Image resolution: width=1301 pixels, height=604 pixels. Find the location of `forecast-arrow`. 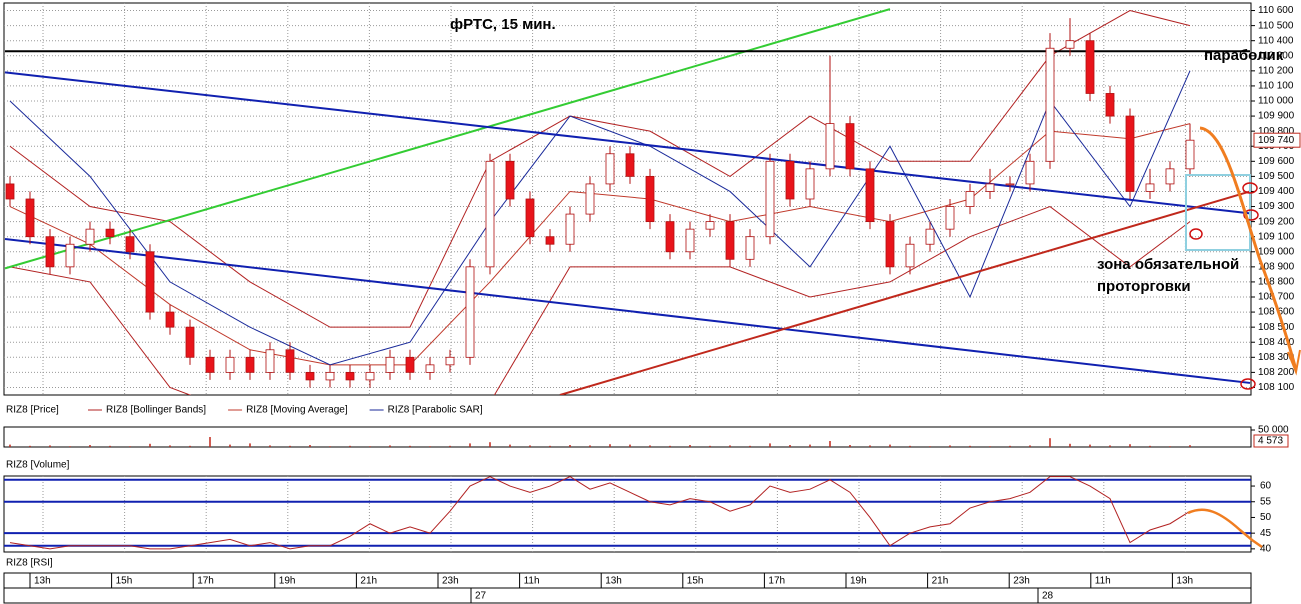

forecast-arrow is located at coordinates (1248, 248).